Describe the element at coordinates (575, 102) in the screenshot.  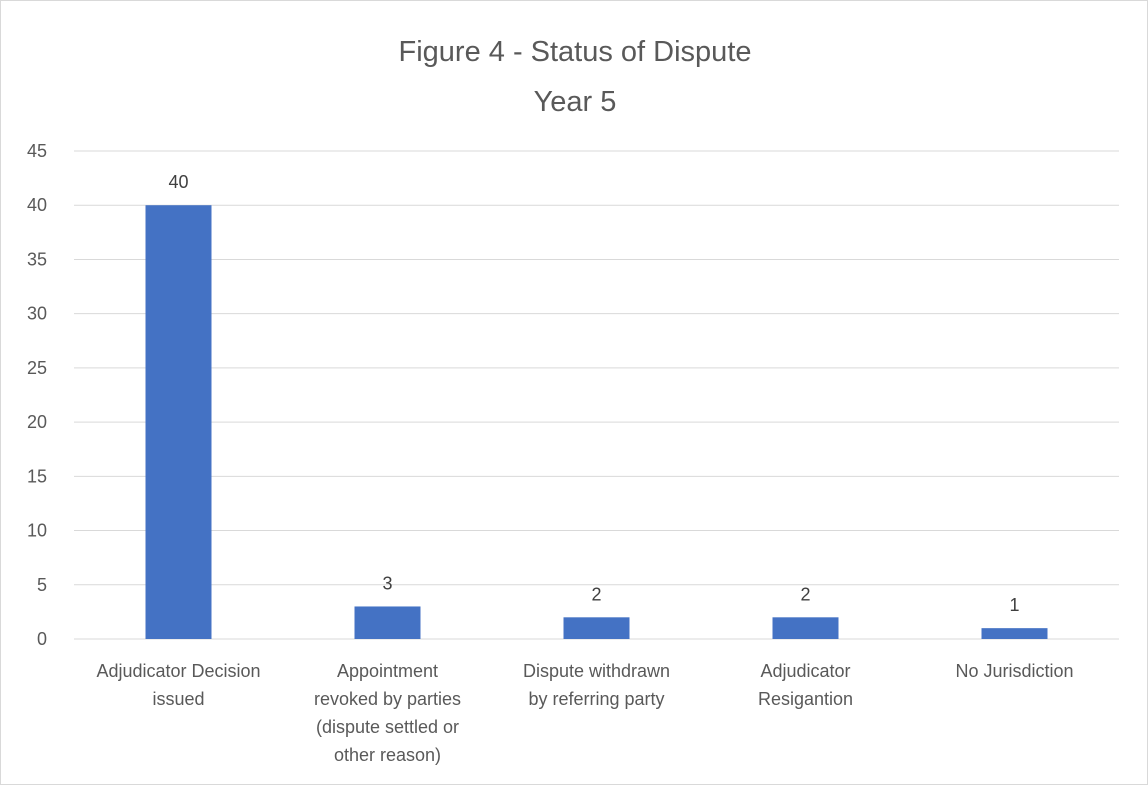
I see `chart-subtitle: Year 5` at that location.